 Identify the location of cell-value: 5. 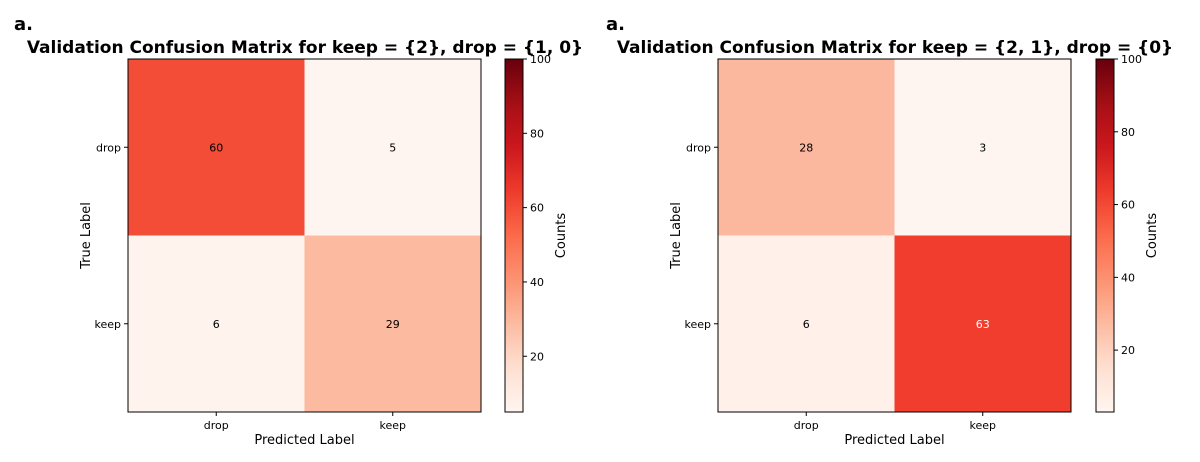
(392, 147).